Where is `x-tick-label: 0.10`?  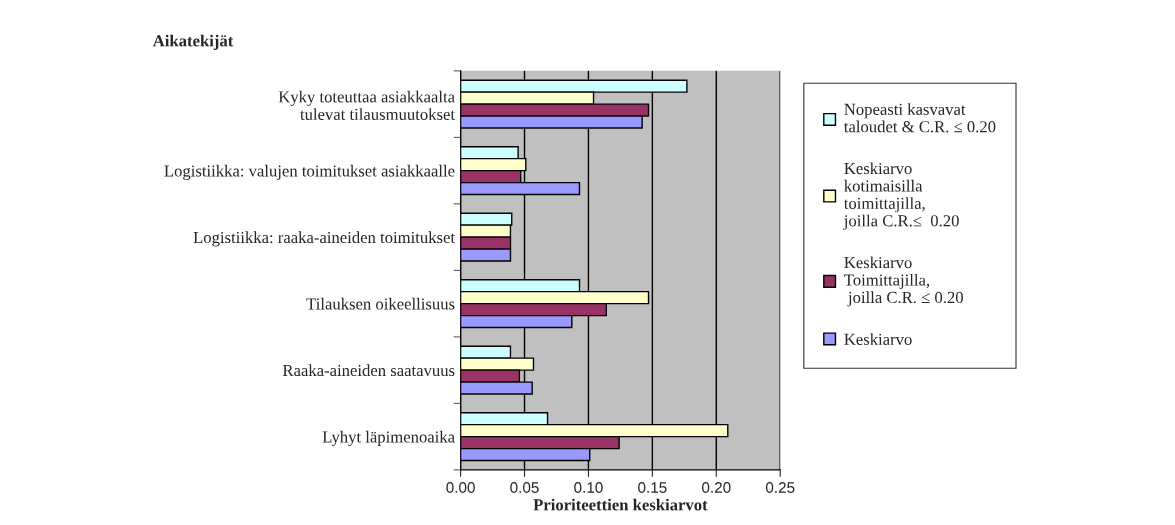 x-tick-label: 0.10 is located at coordinates (588, 487).